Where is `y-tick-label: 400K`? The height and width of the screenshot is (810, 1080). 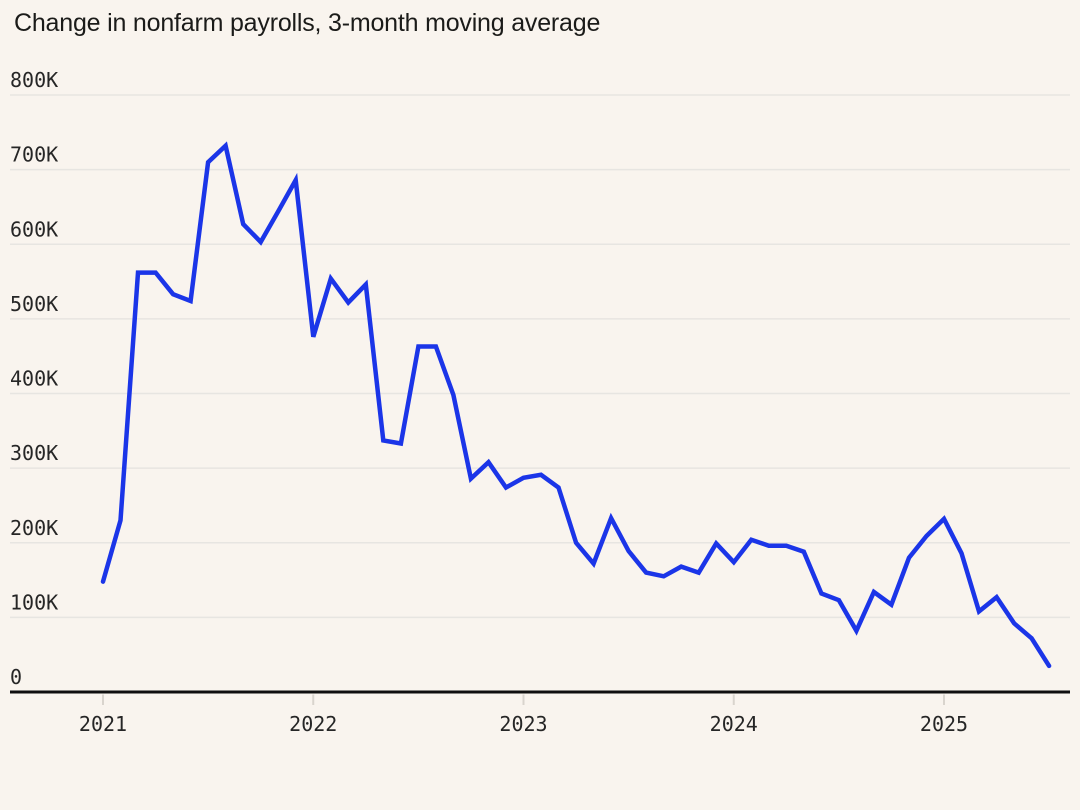 y-tick-label: 400K is located at coordinates (34, 379).